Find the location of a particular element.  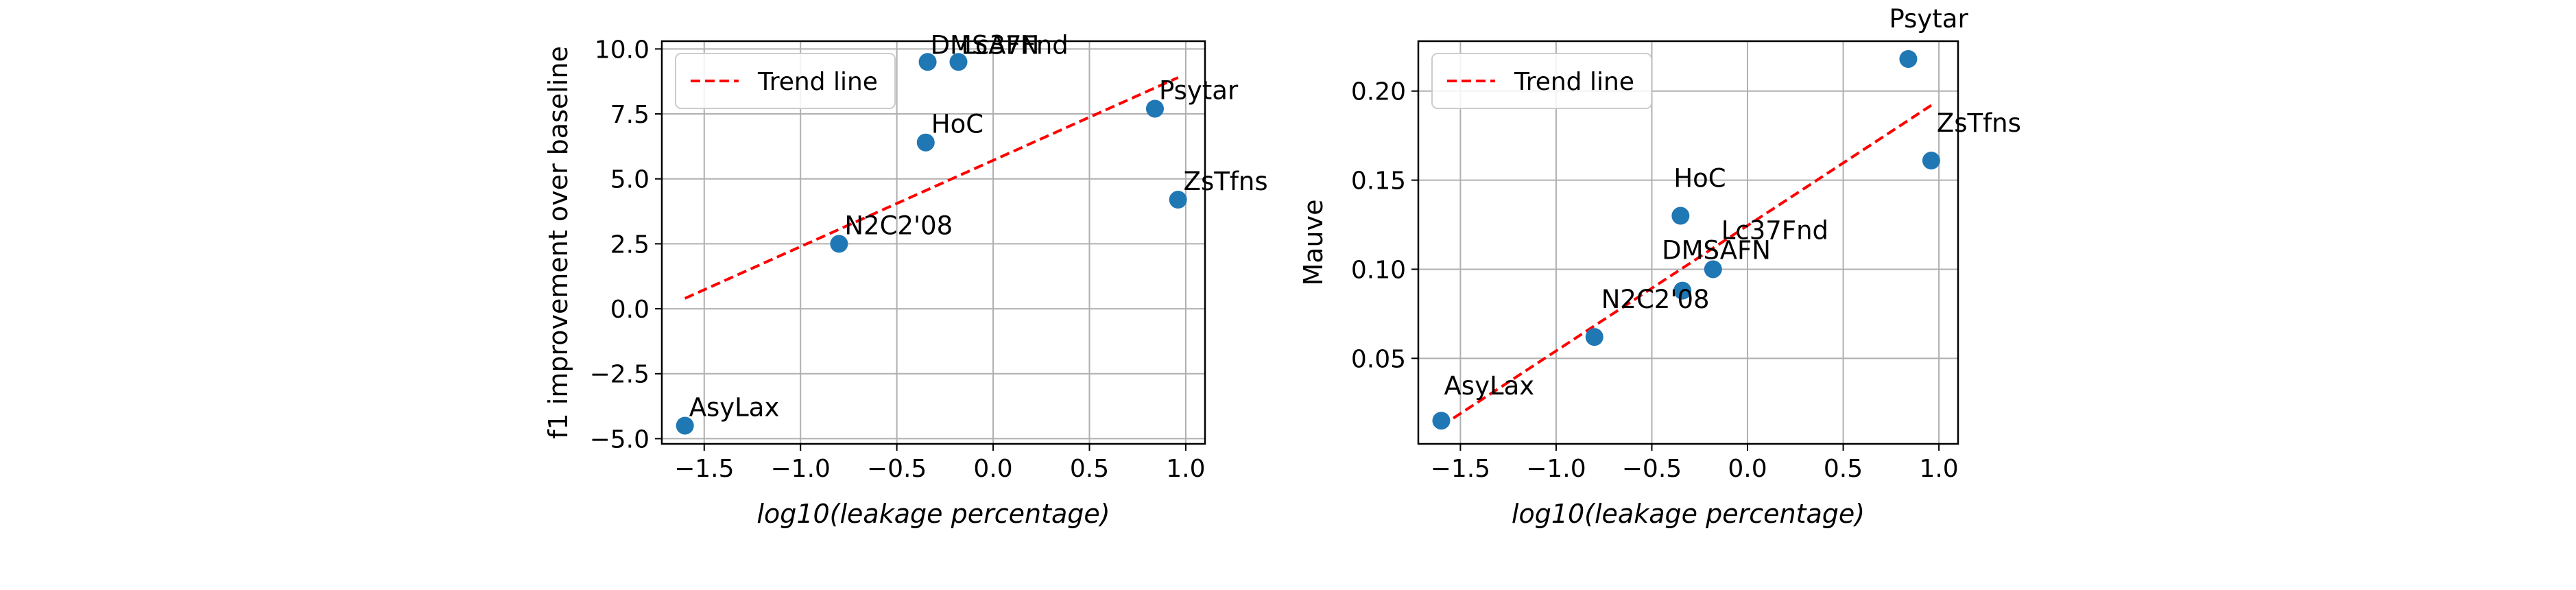

y-tick-label: 10.0 is located at coordinates (622, 50).